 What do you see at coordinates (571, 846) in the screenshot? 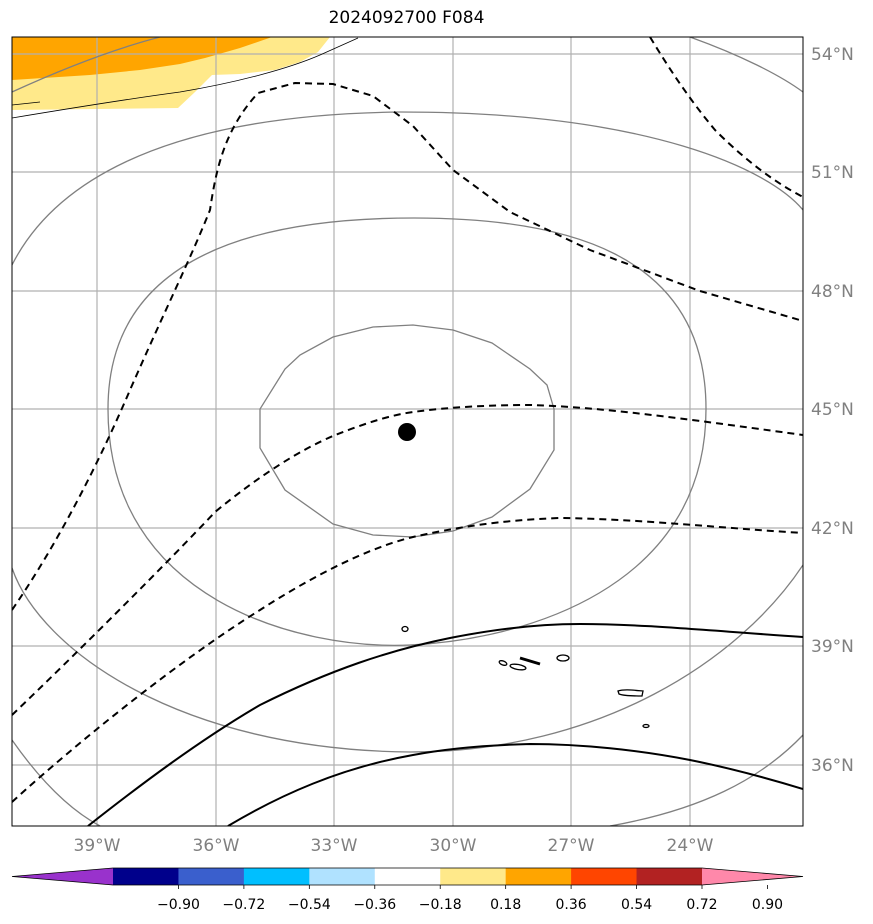
I see `lon-label: 27°W` at bounding box center [571, 846].